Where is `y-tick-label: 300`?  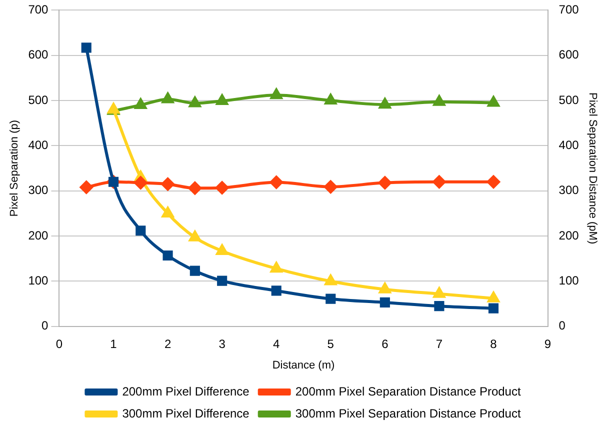 y-tick-label: 300 is located at coordinates (38, 190).